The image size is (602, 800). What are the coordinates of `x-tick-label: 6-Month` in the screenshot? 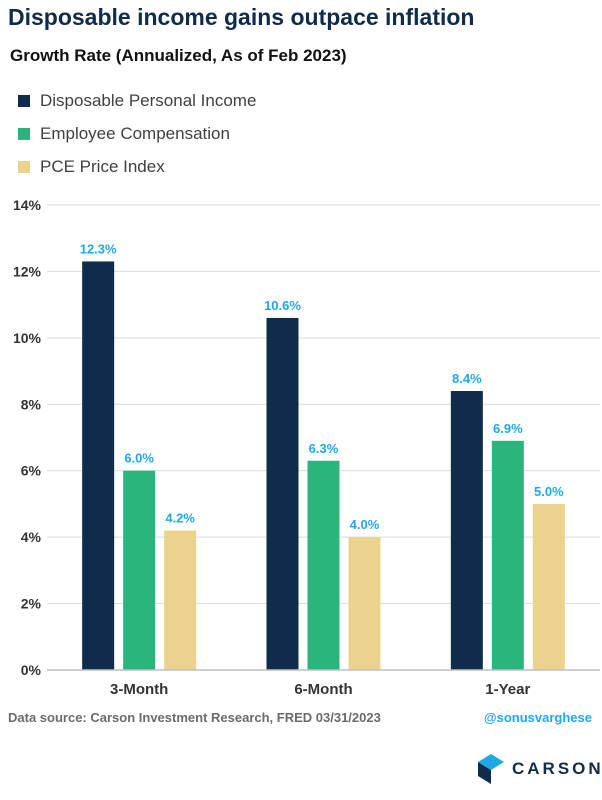 It's located at (323, 689).